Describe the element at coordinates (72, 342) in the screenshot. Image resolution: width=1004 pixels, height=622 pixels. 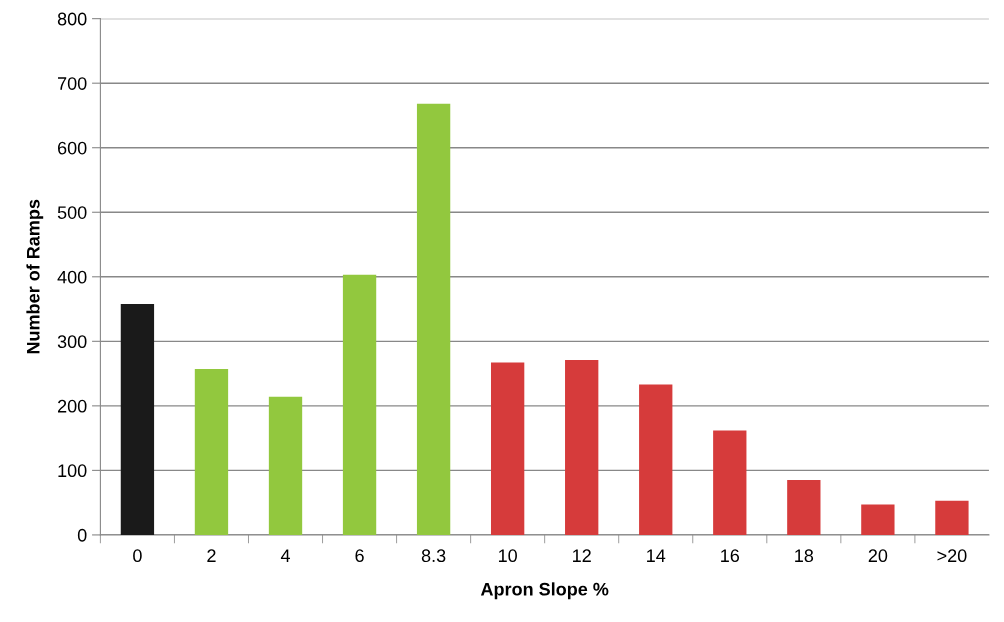
I see `y-tick-label: 300` at that location.